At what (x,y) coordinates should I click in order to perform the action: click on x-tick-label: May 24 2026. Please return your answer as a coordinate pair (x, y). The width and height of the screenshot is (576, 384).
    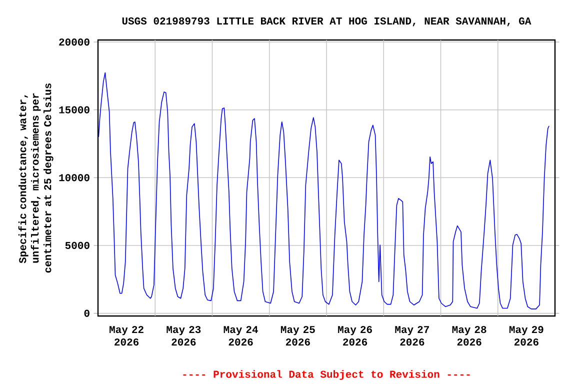
    Looking at the image, I should click on (241, 336).